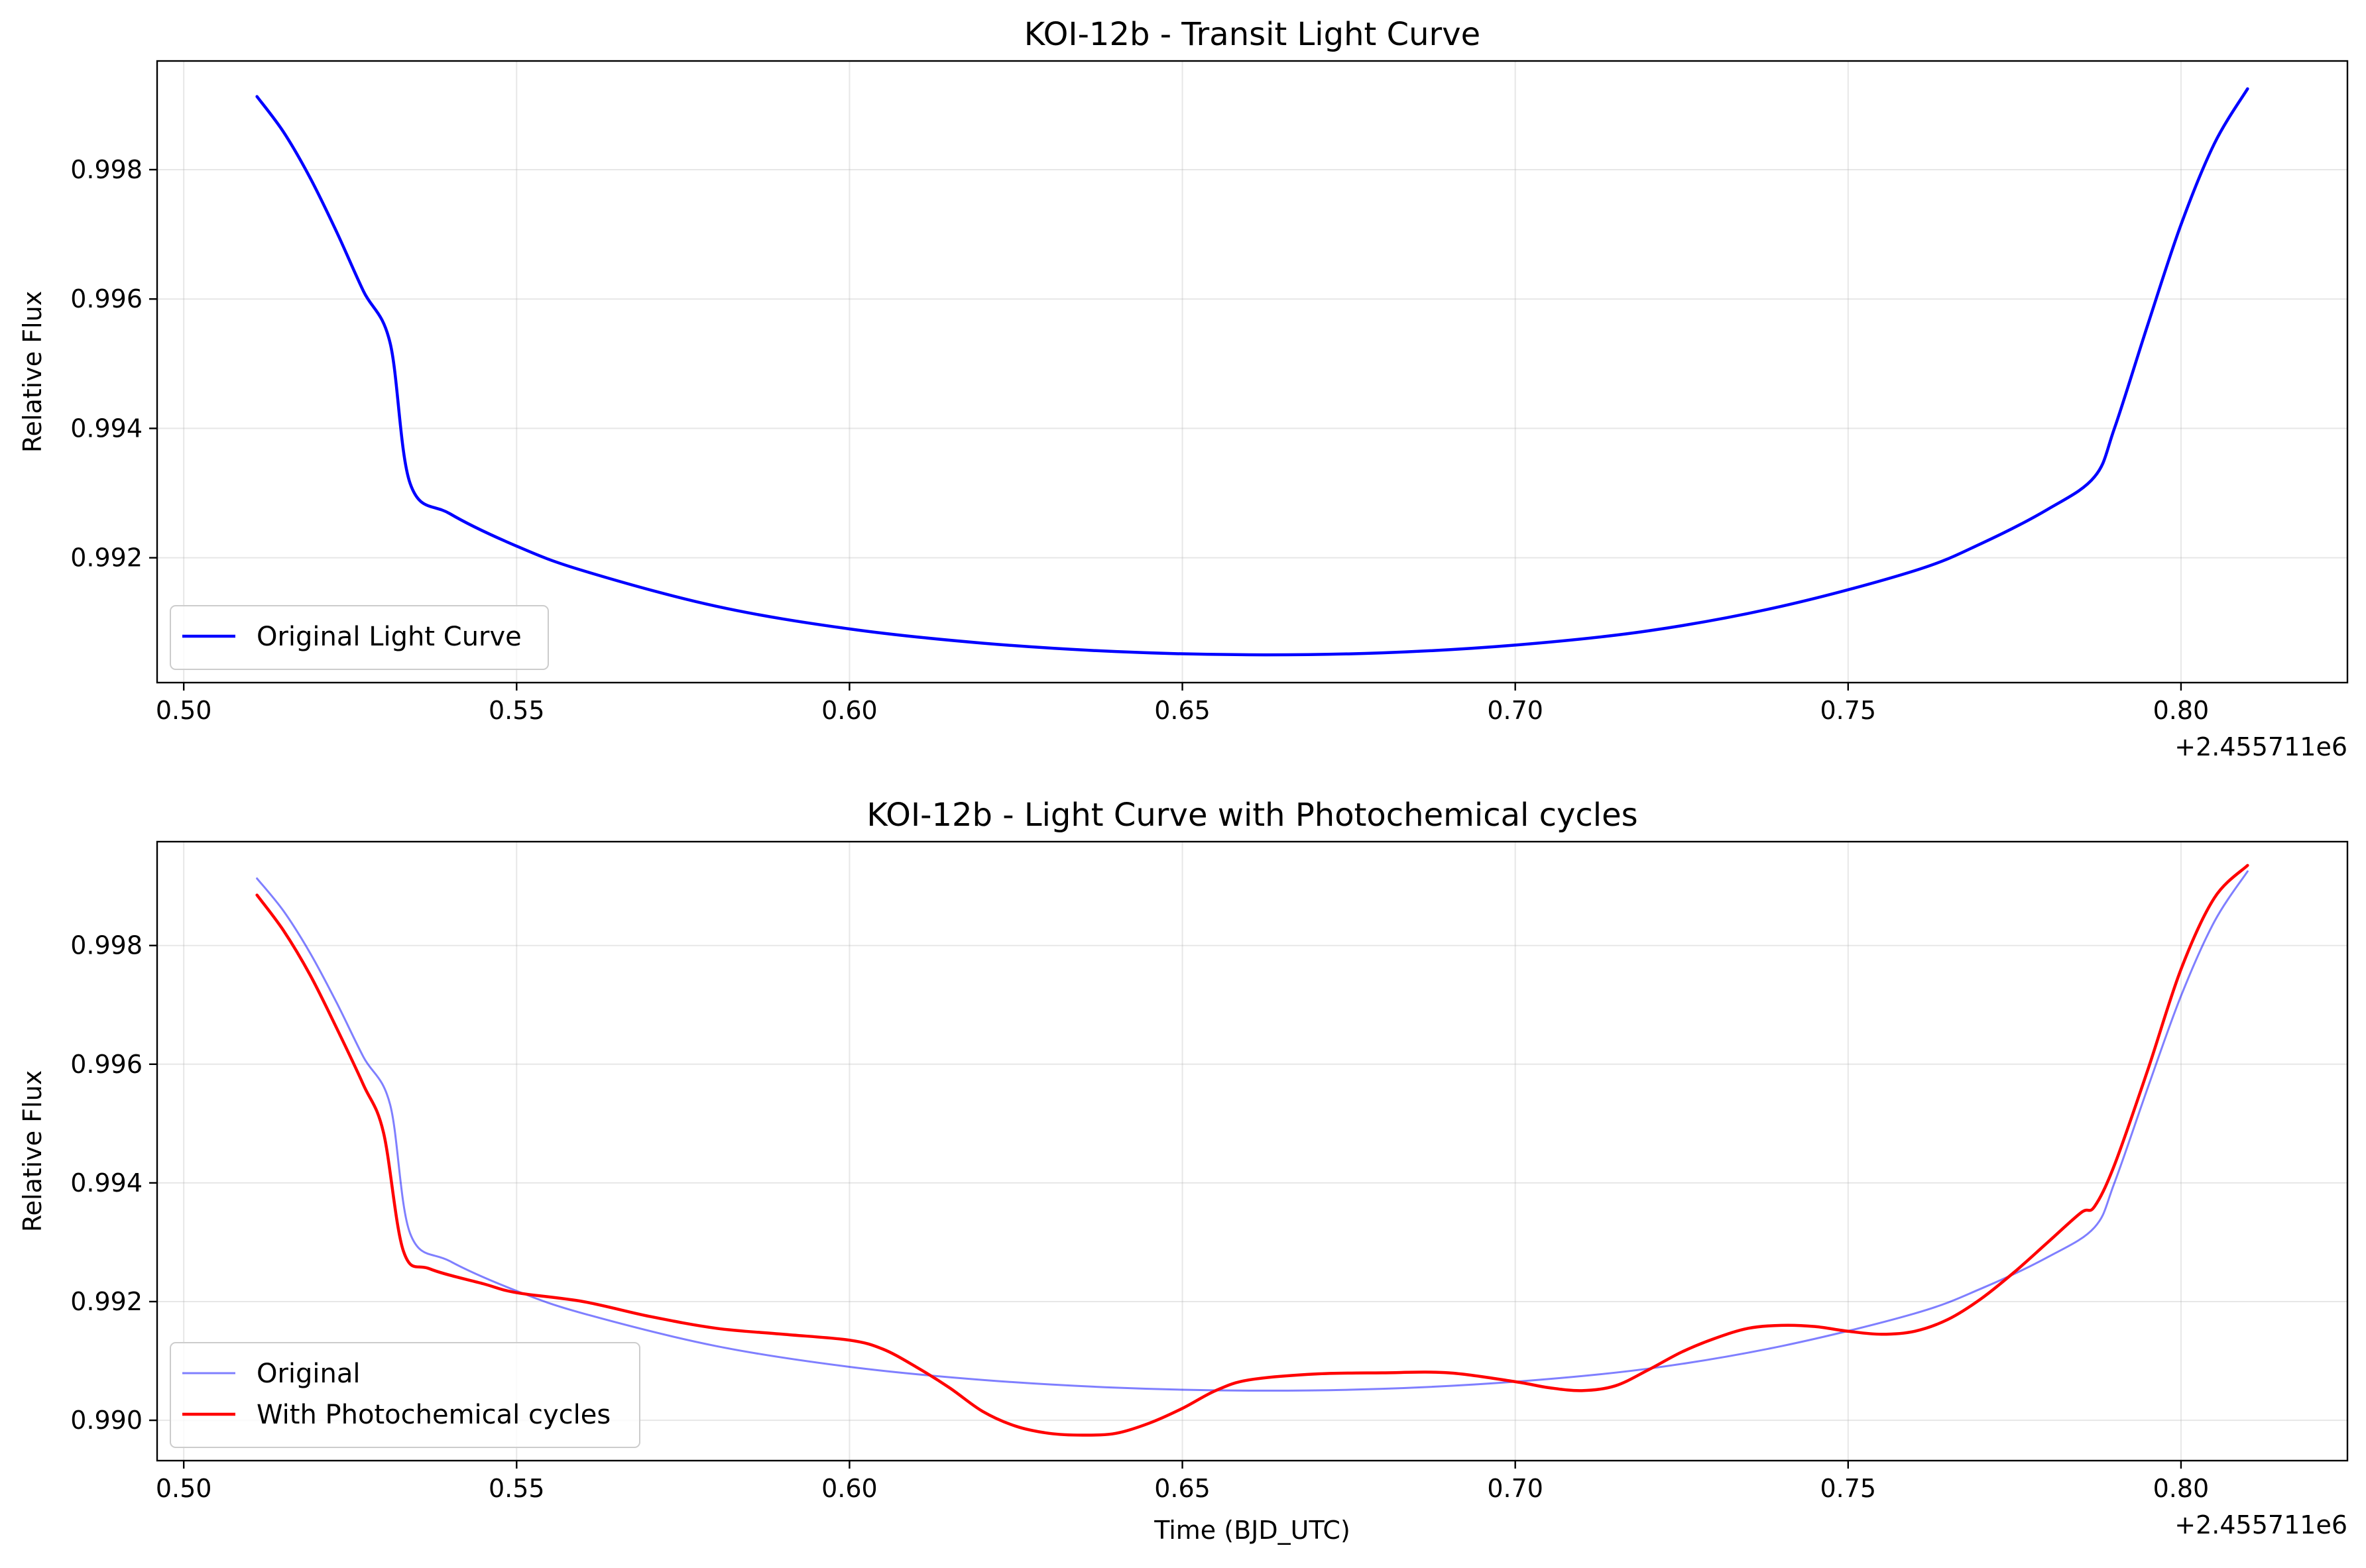 Image resolution: width=2366 pixels, height=1568 pixels. Describe the element at coordinates (106, 1421) in the screenshot. I see `y-tick-label: 0.990` at that location.